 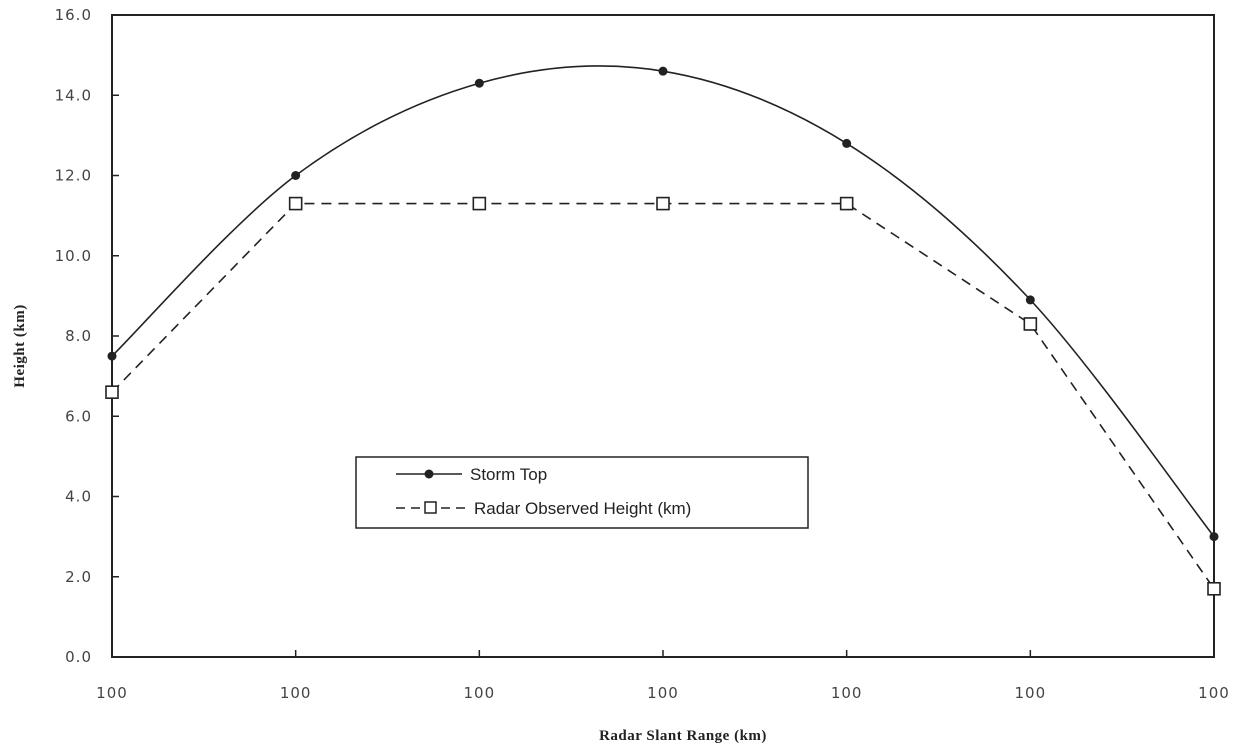 What do you see at coordinates (20, 345) in the screenshot?
I see `y-axis-title: Height (km)` at bounding box center [20, 345].